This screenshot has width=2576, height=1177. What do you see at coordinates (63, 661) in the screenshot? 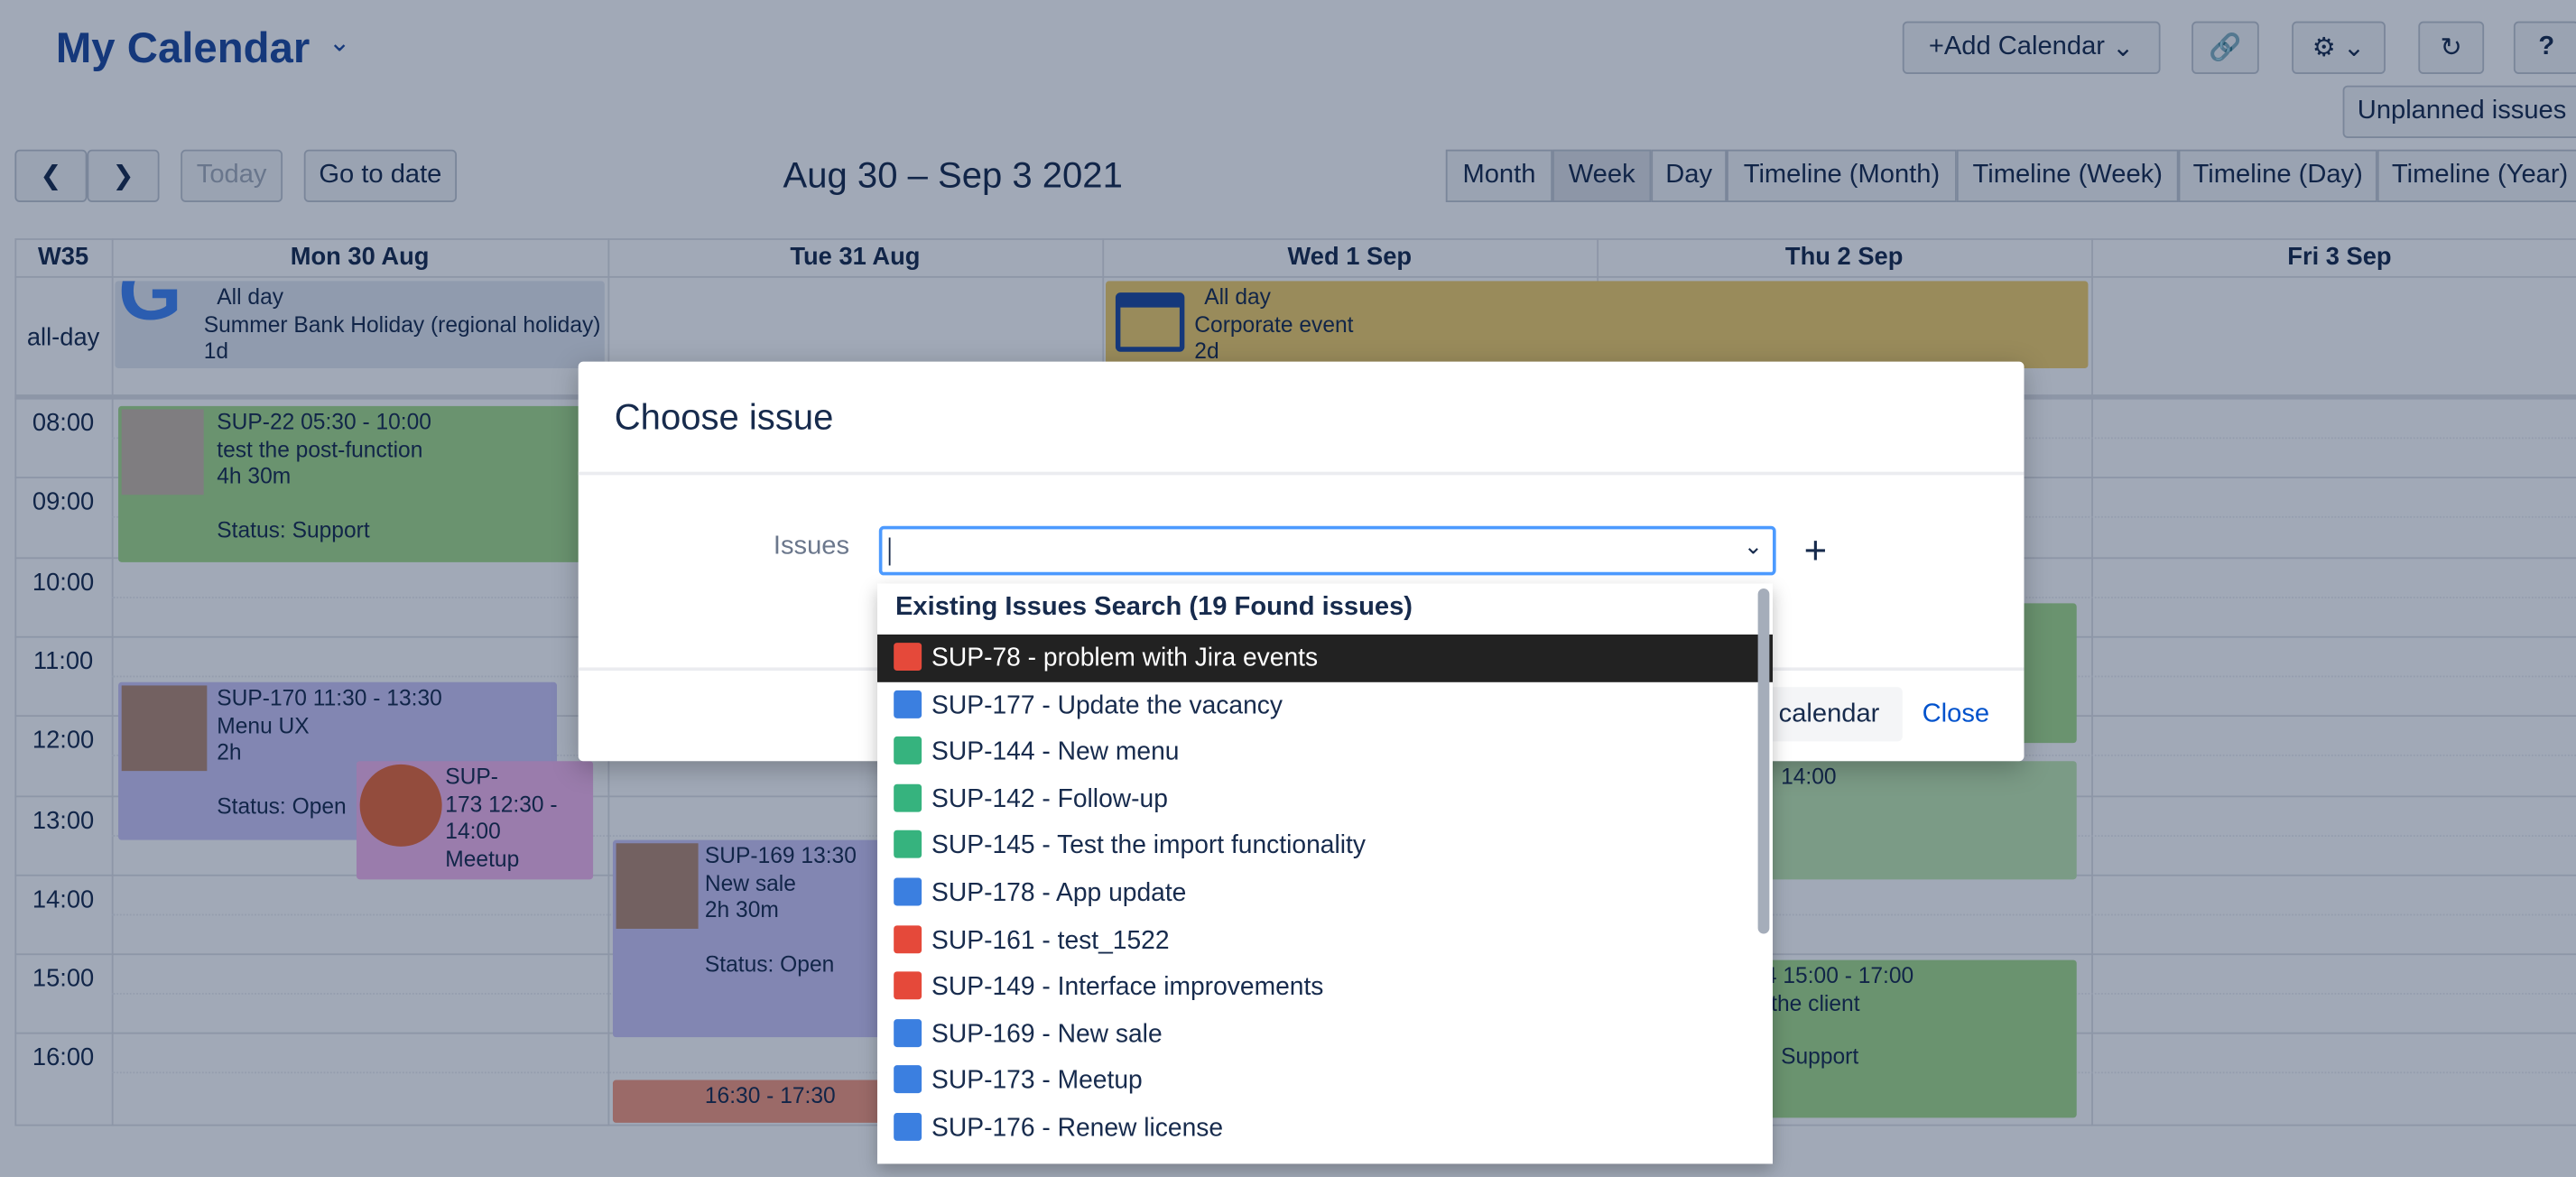
I see `hour-label: 11:00` at bounding box center [63, 661].